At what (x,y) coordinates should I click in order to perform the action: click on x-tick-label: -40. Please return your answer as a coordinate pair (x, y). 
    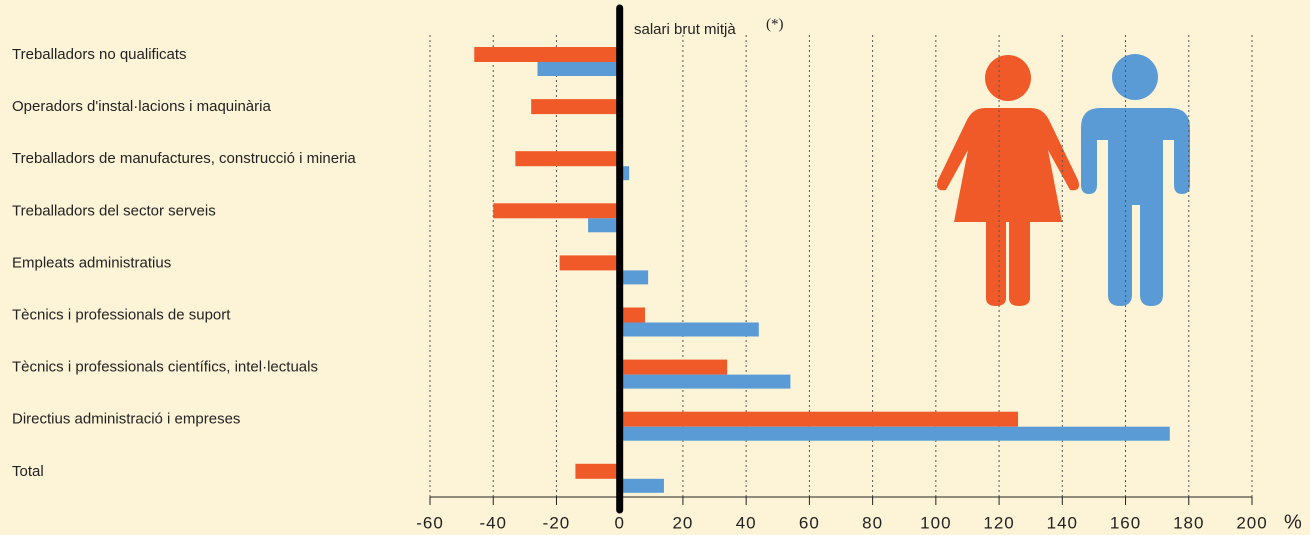
    Looking at the image, I should click on (493, 522).